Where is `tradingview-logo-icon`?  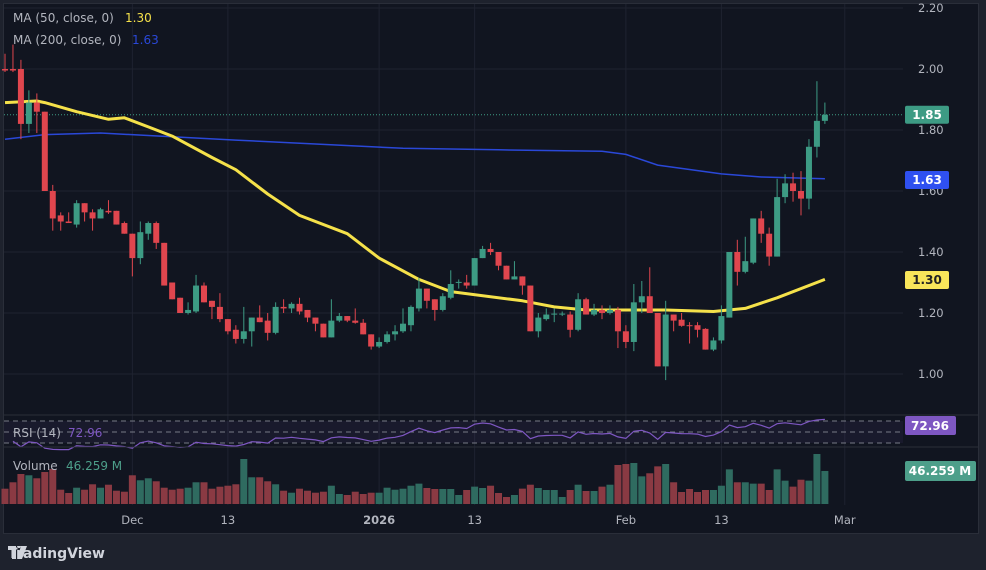 tradingview-logo-icon is located at coordinates (17, 552).